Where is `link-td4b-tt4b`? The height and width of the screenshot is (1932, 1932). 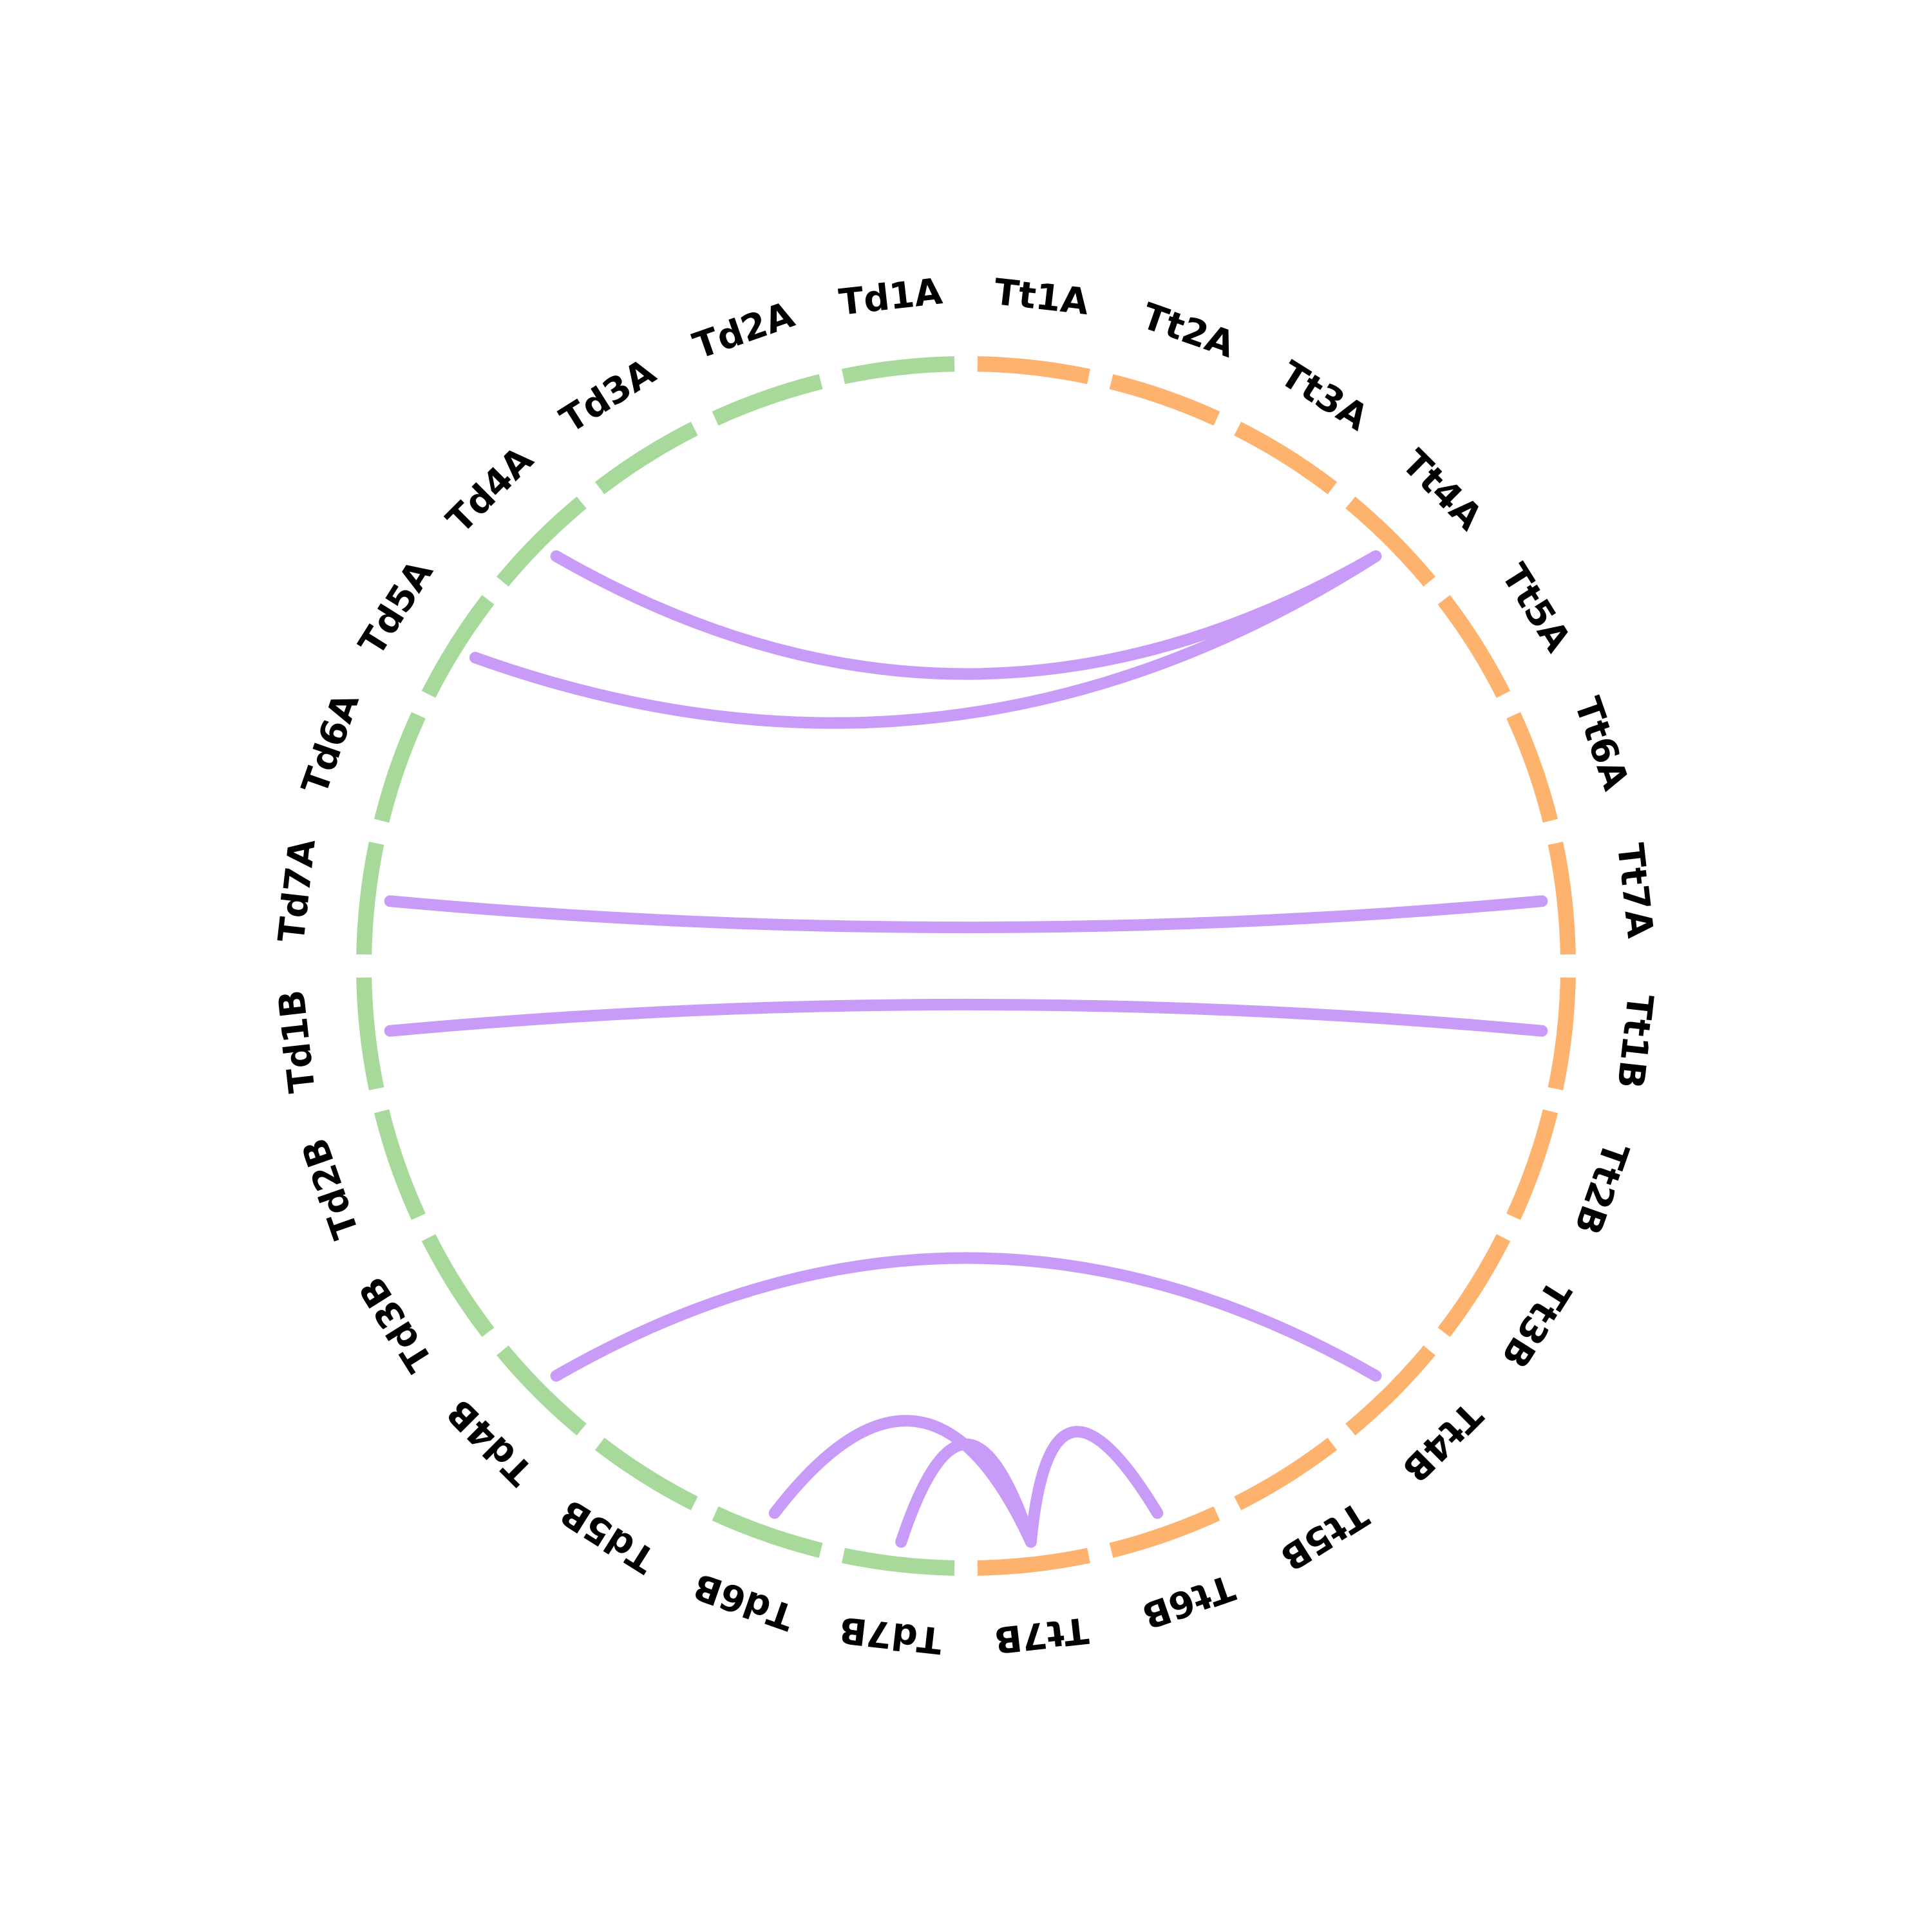
link-td4b-tt4b is located at coordinates (966, 1317).